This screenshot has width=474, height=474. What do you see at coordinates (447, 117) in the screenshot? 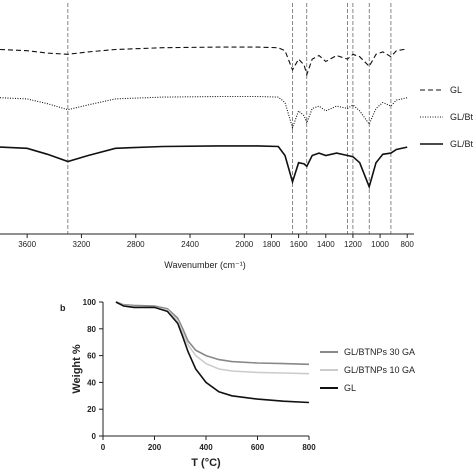
I see `ftir-legend: GL GL/Bt GL/Bt` at bounding box center [447, 117].